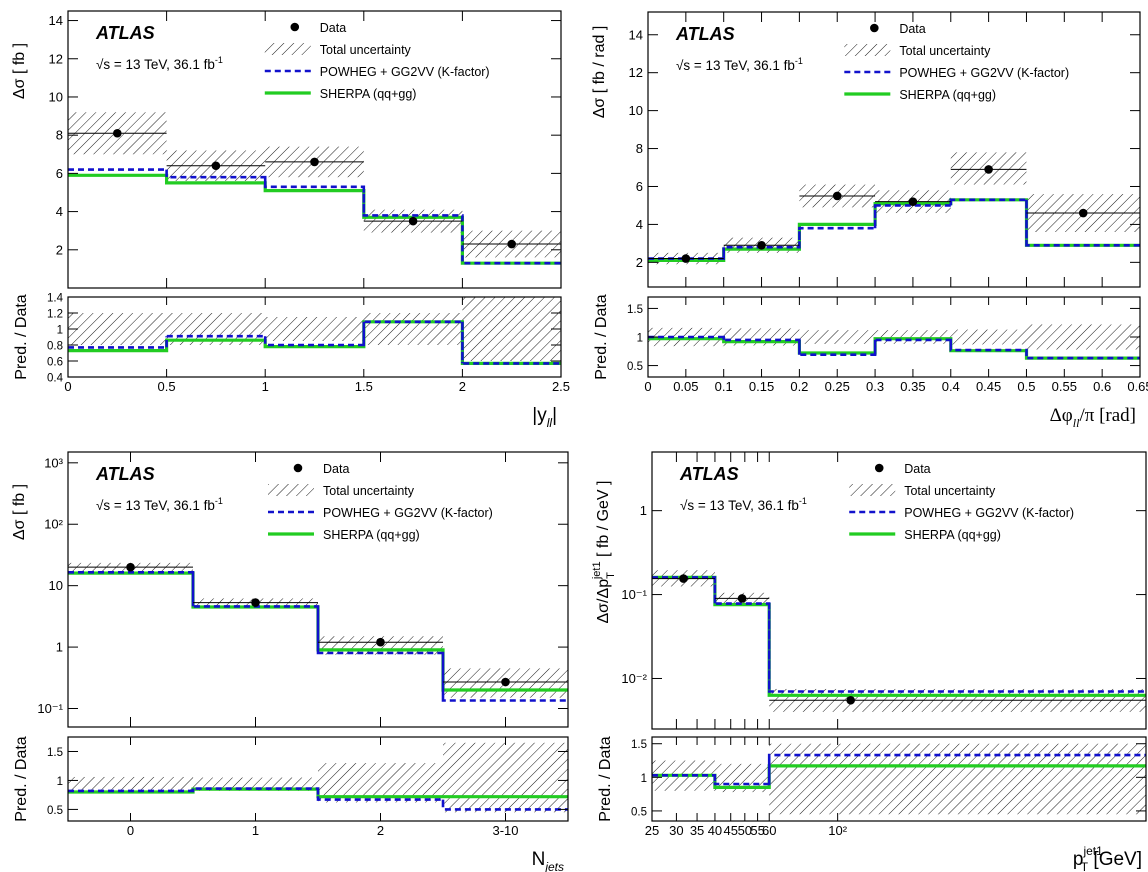 This screenshot has height=872, width=1148. Describe the element at coordinates (899, 641) in the screenshot. I see `ptjet-plot-area` at that location.